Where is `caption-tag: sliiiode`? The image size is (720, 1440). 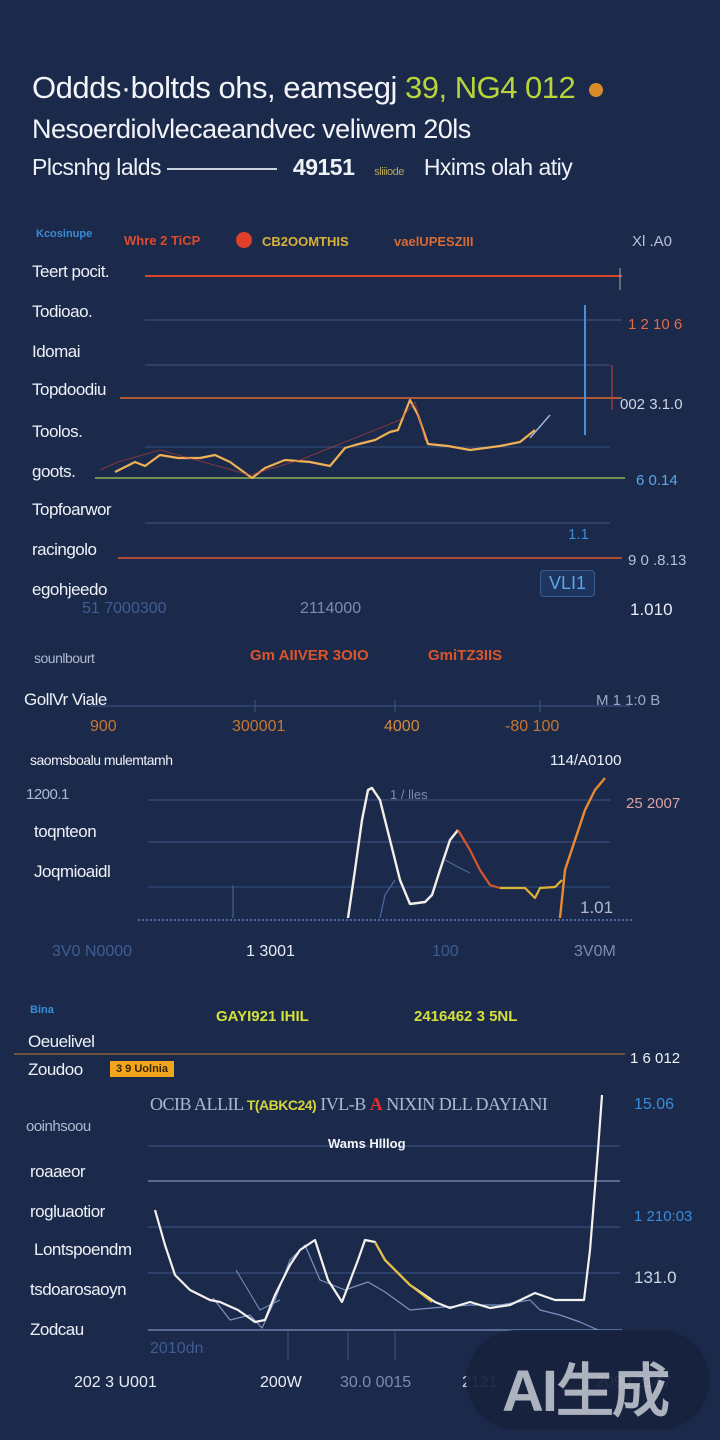 caption-tag: sliiiode is located at coordinates (389, 172).